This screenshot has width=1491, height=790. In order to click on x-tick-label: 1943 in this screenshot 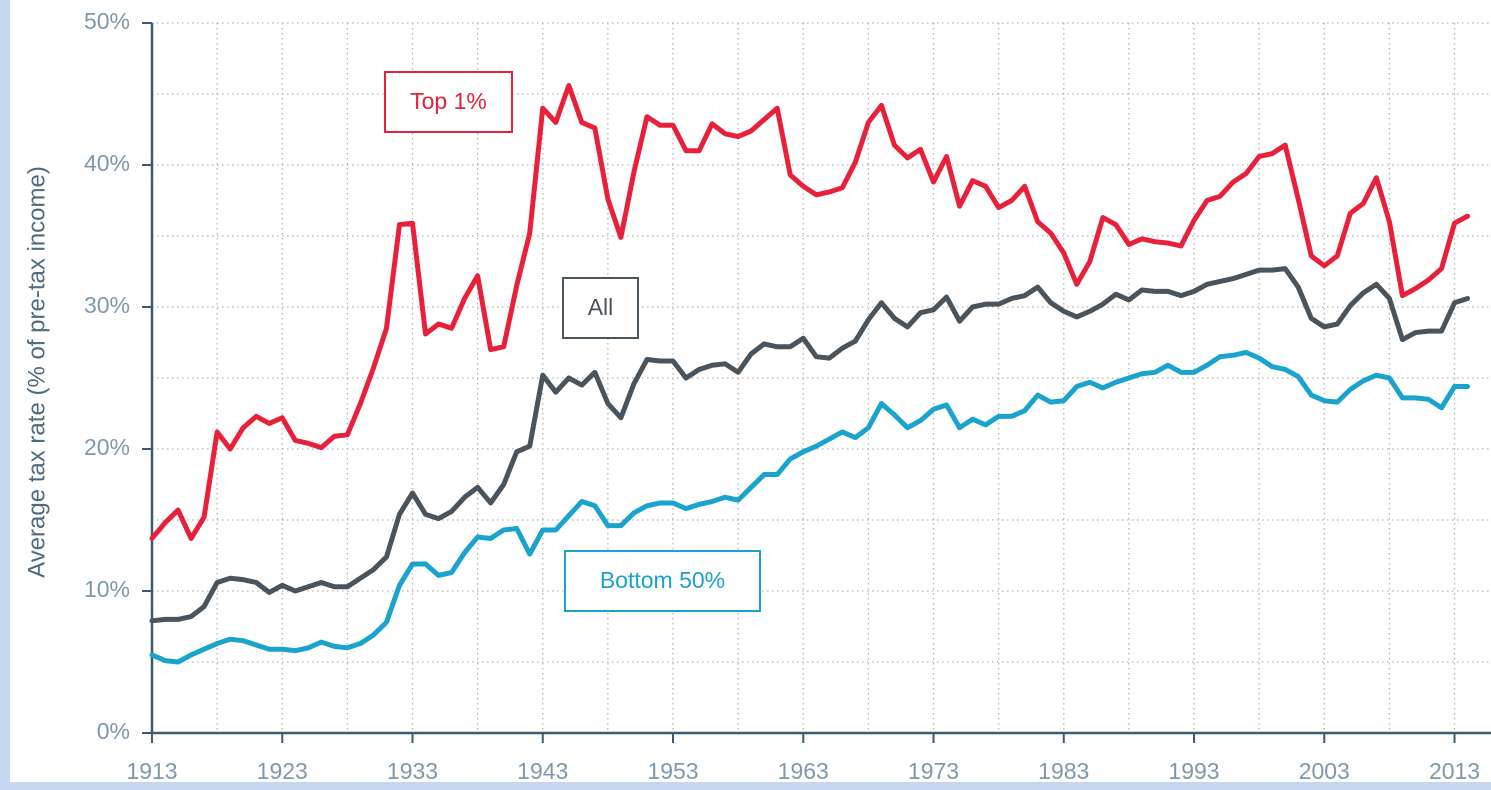, I will do `click(542, 771)`.